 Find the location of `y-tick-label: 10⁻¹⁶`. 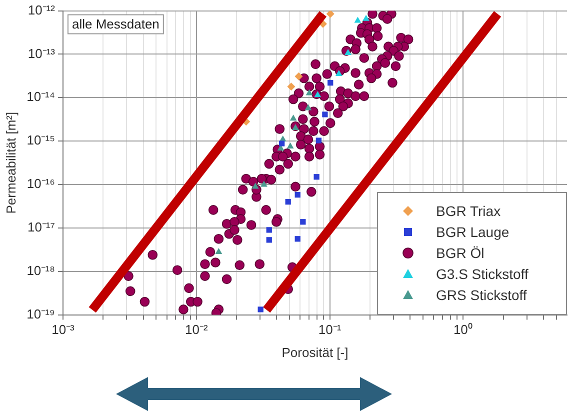

y-tick-label: 10⁻¹⁶ is located at coordinates (40, 184).